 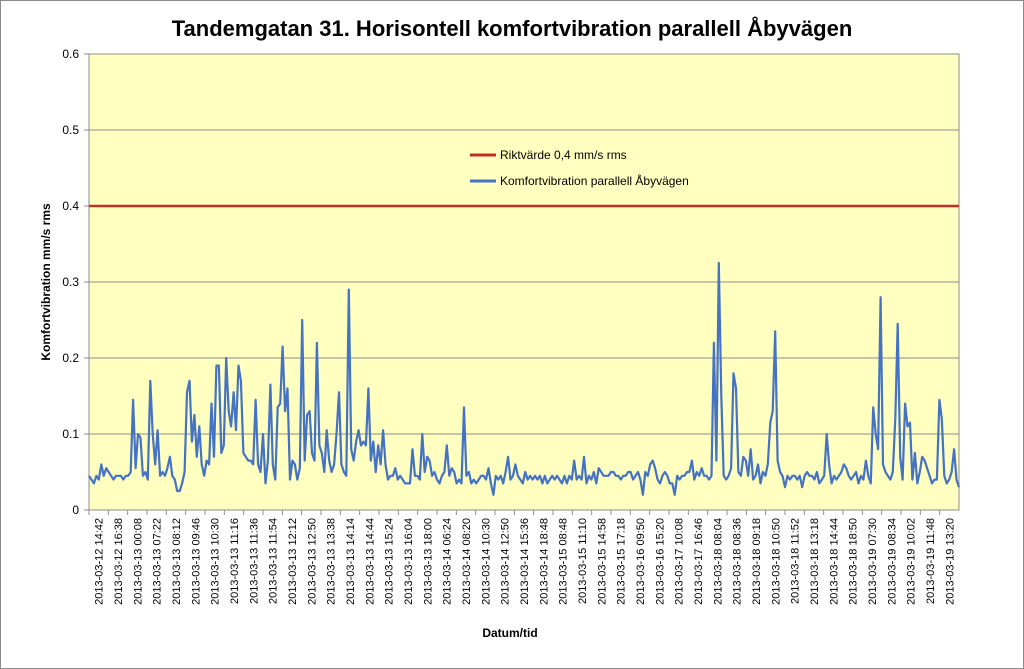 I want to click on x-tick-label: 2013-03-14 15:36, so click(x=525, y=561).